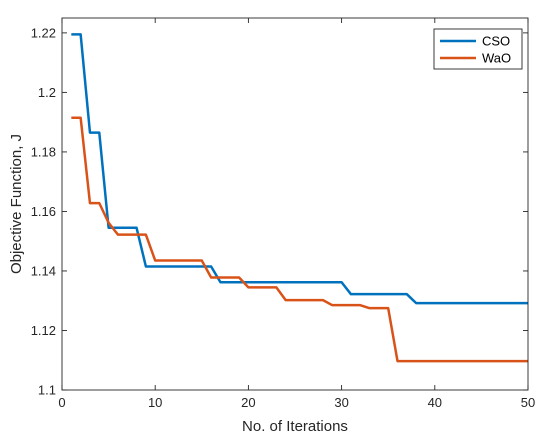  I want to click on y-tick-label: 1.1, so click(47, 390).